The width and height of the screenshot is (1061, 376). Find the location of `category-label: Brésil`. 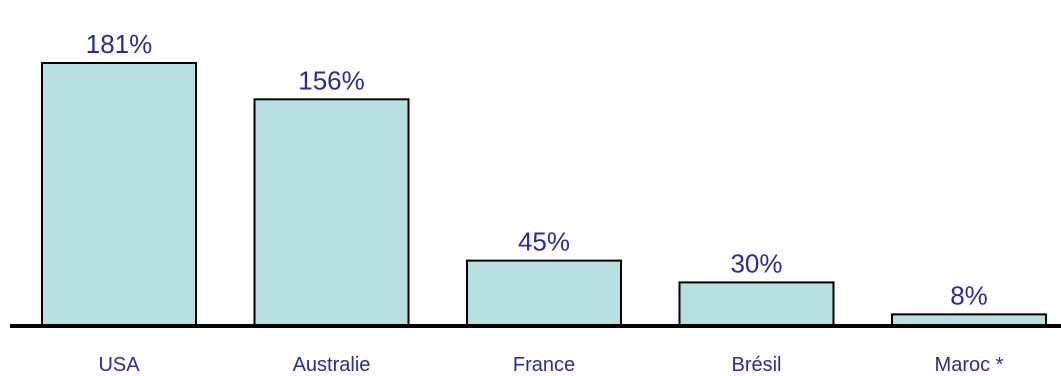

category-label: Brésil is located at coordinates (756, 365).